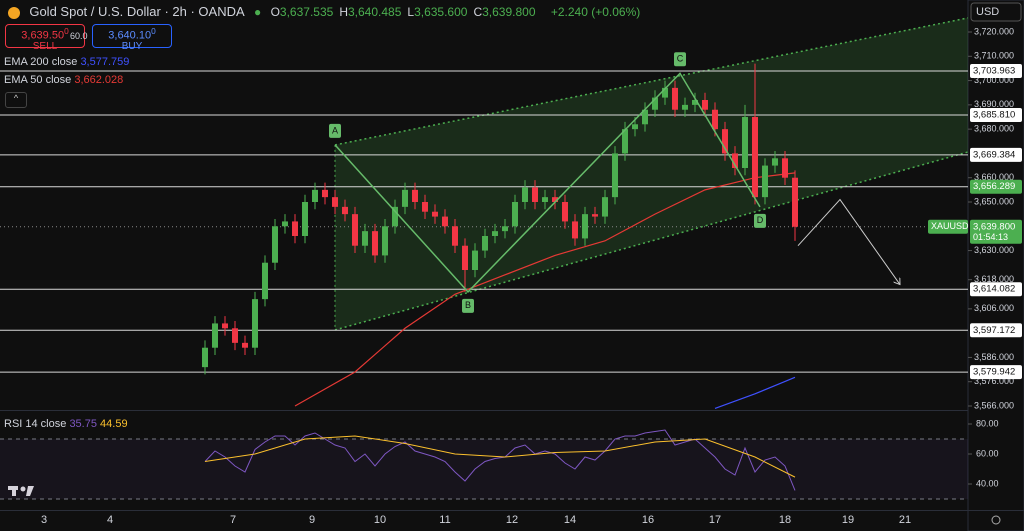  What do you see at coordinates (132, 47) in the screenshot?
I see `buy-label: BUY` at bounding box center [132, 47].